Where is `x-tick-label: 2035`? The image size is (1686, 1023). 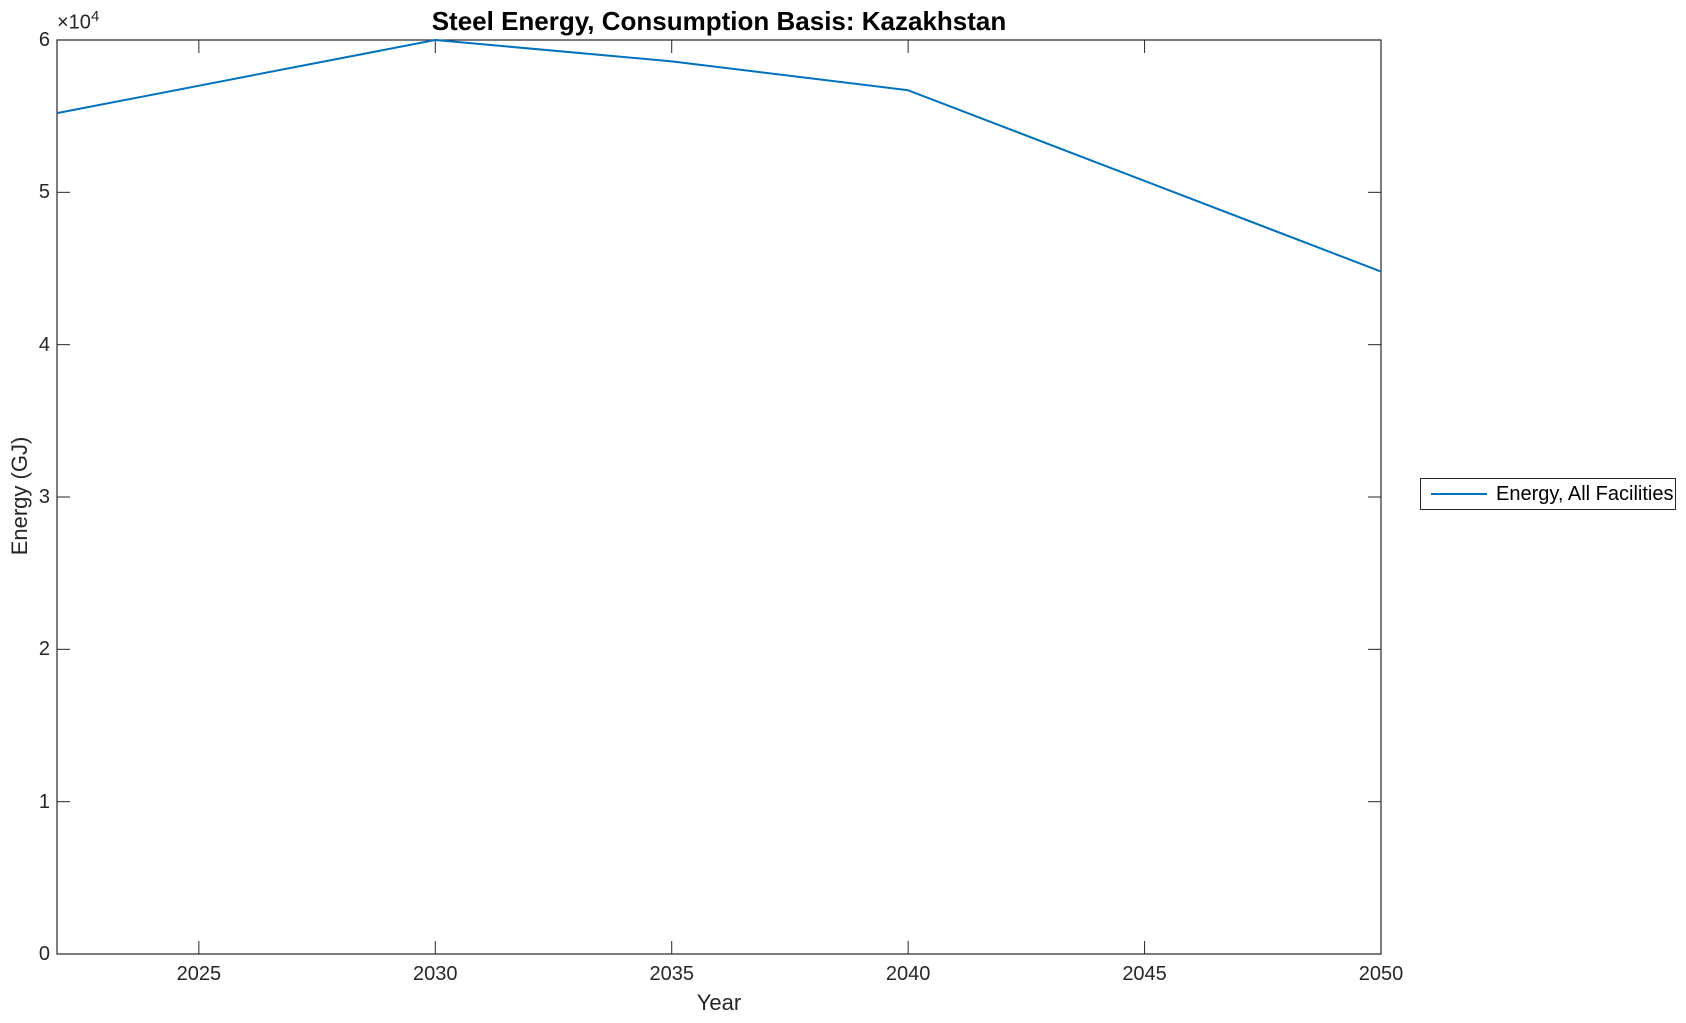 x-tick-label: 2035 is located at coordinates (671, 974).